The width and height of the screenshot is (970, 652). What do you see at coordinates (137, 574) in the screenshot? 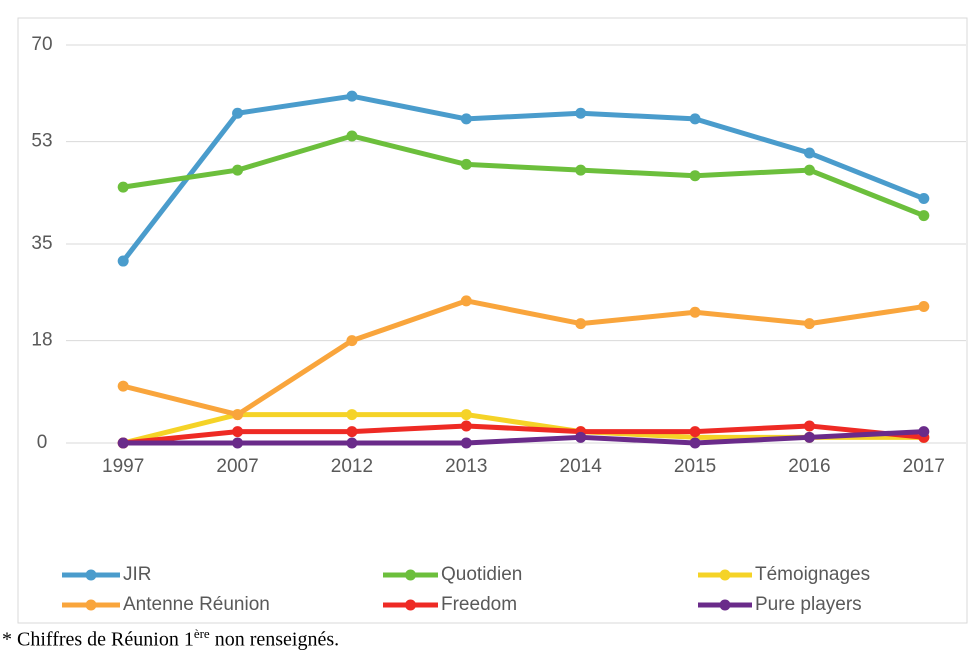
I see `legend-label: JIR` at bounding box center [137, 574].